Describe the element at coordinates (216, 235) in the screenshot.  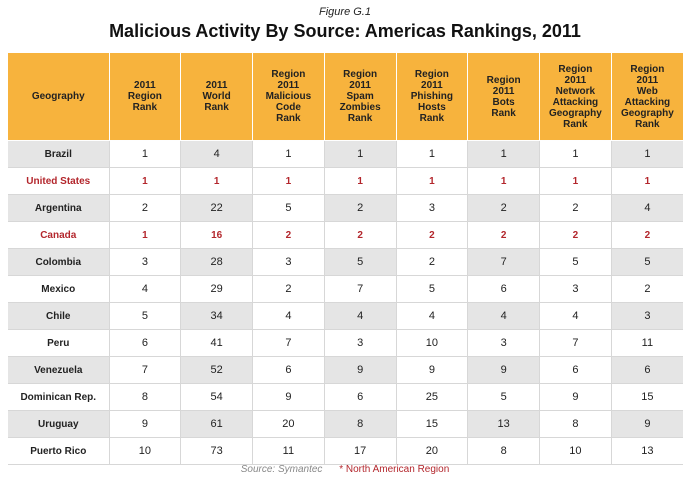
I see `rank-cell: 16` at that location.